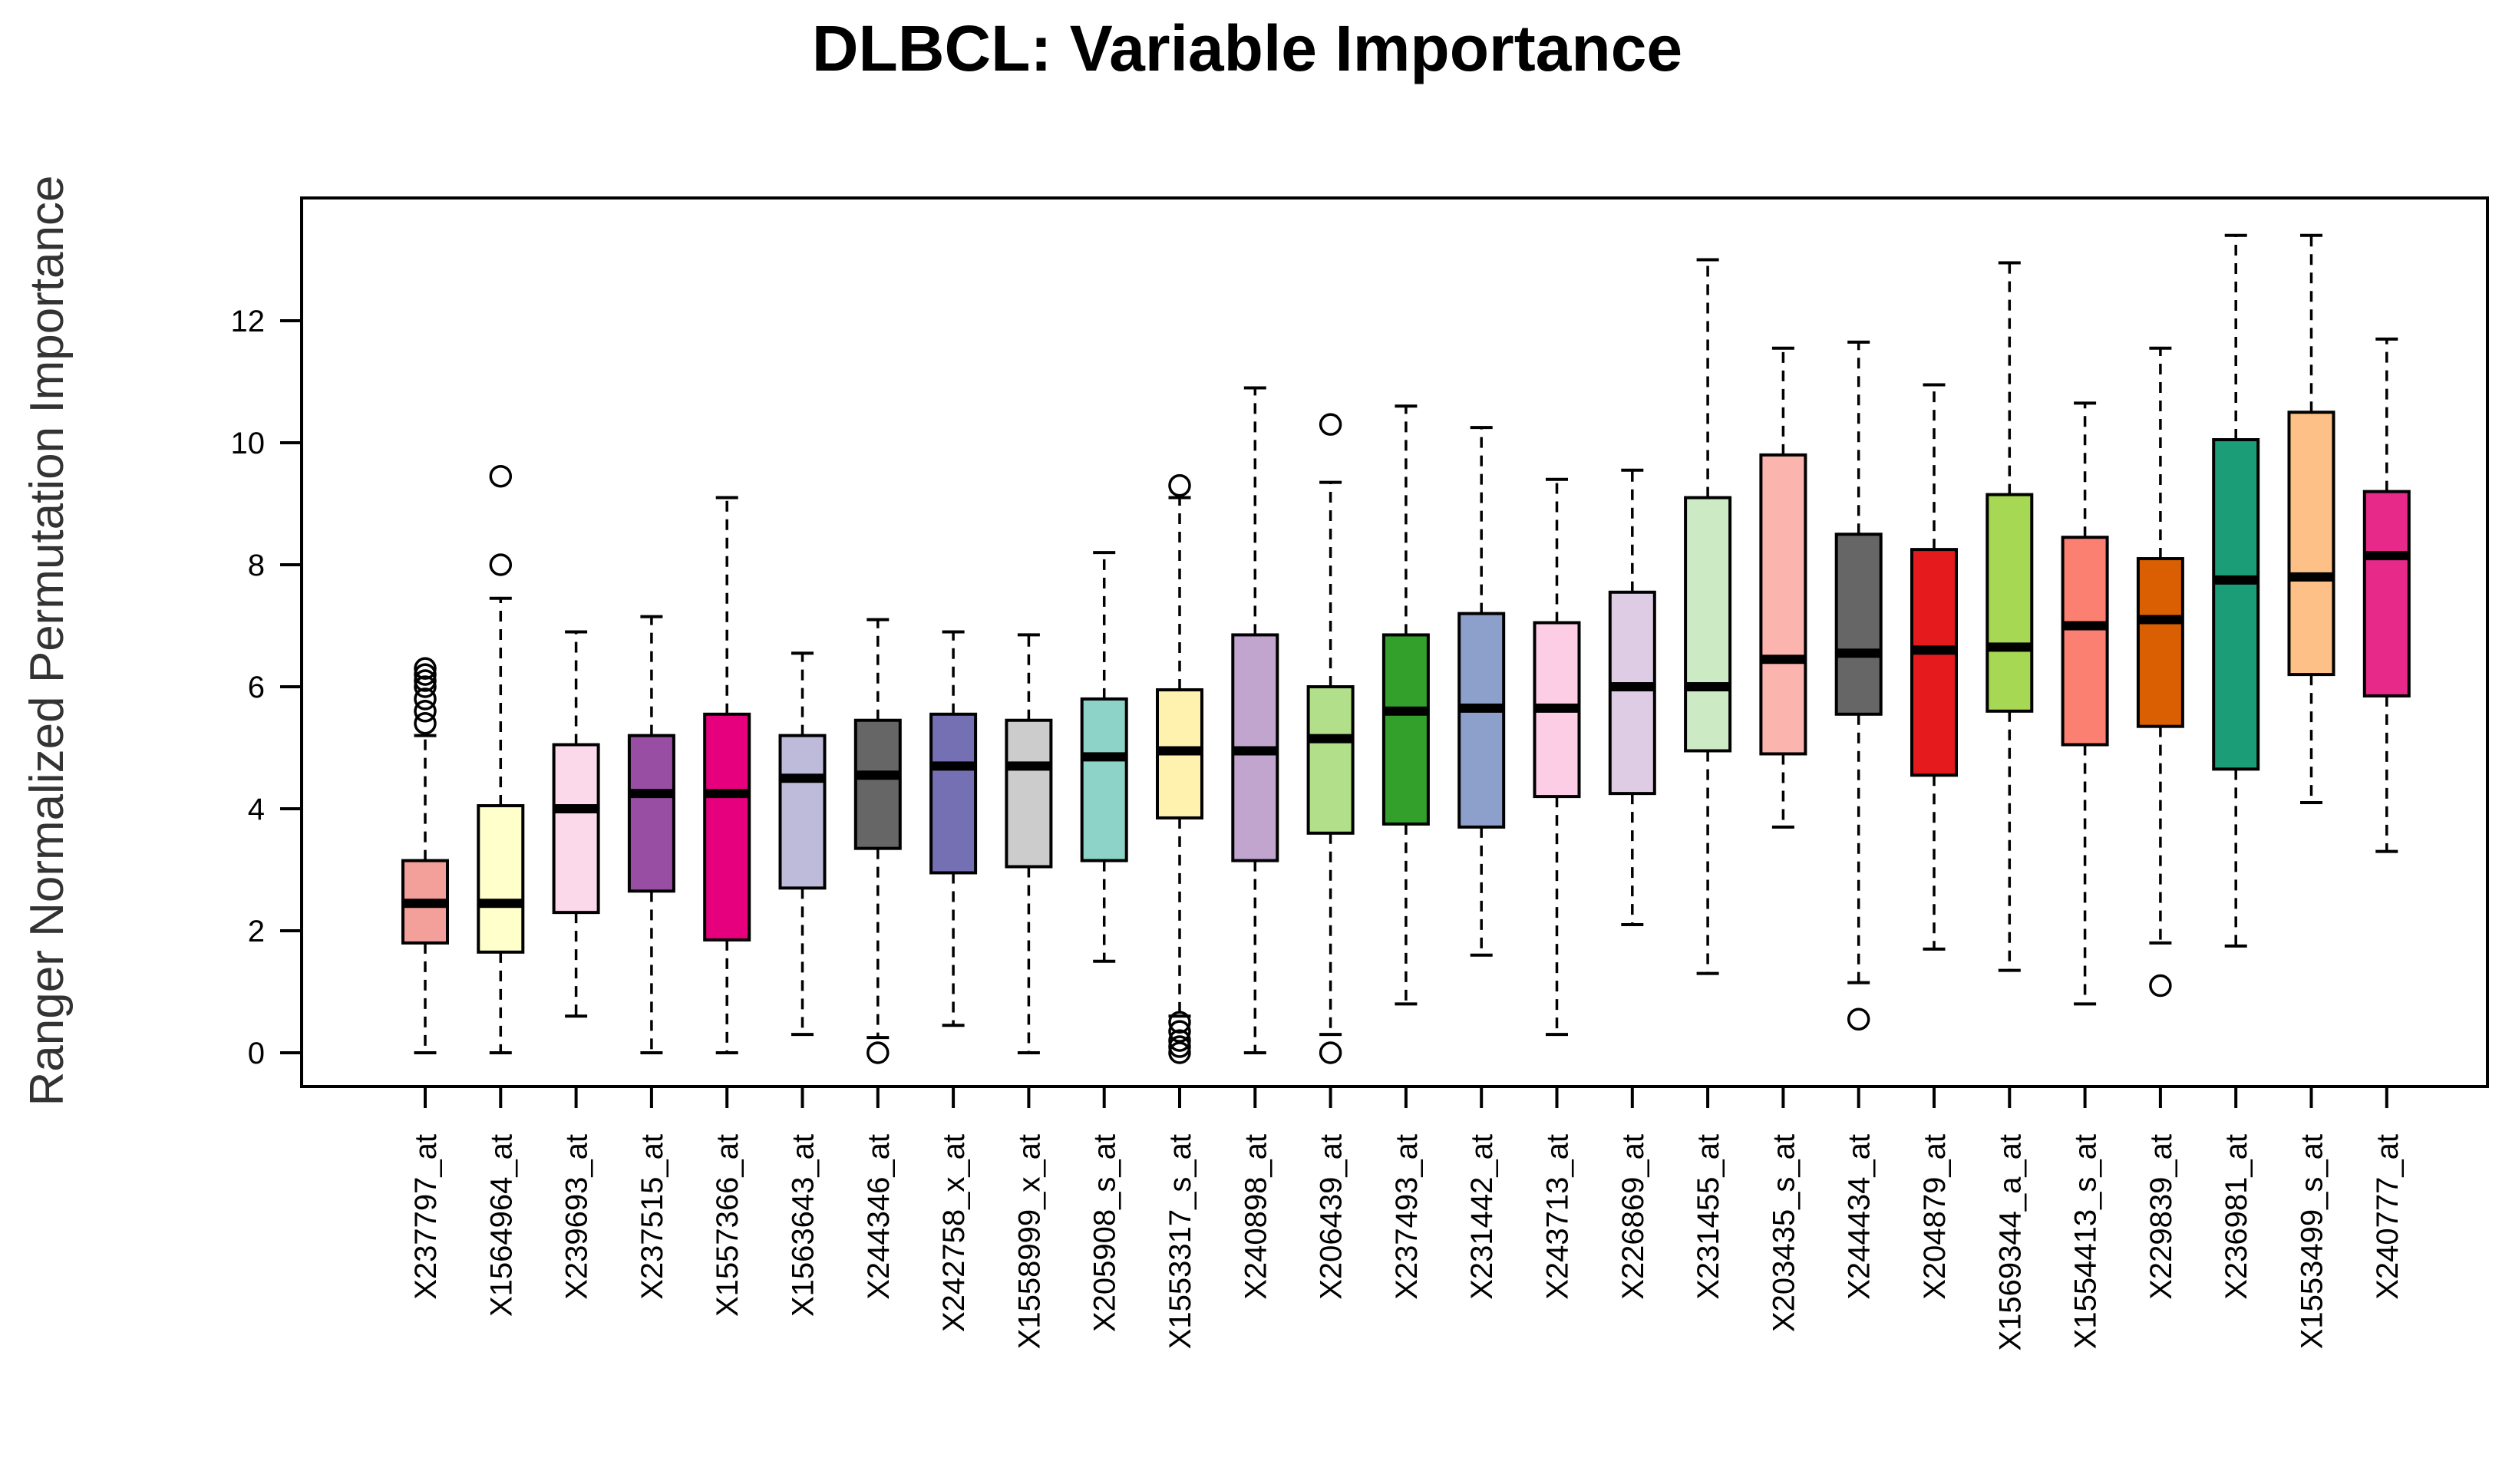 The height and width of the screenshot is (1484, 2512). I want to click on x-tick-label: X244434_at, so click(1860, 1217).